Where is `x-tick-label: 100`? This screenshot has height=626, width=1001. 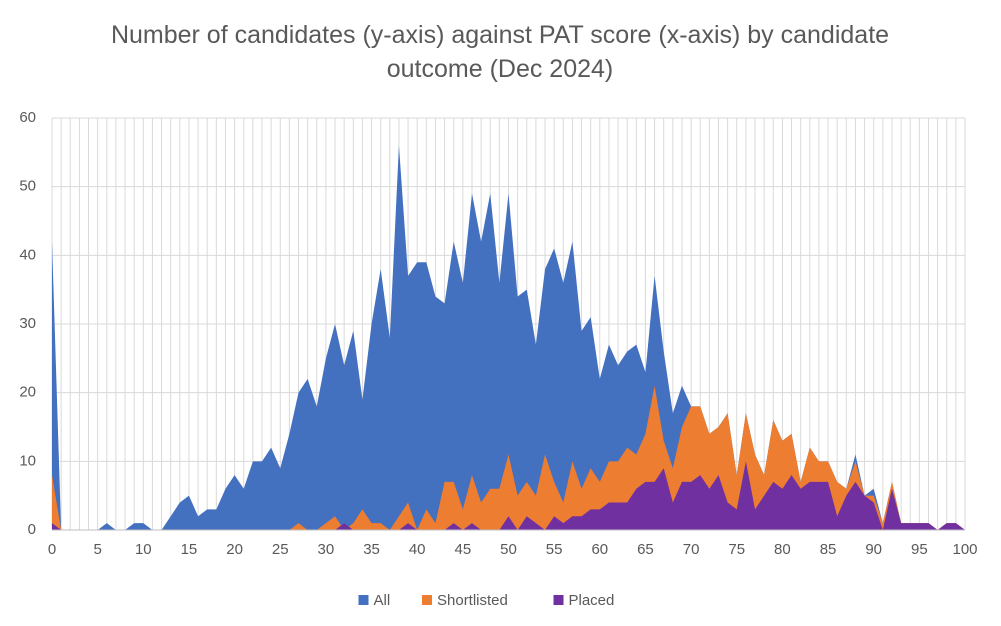
x-tick-label: 100 is located at coordinates (964, 549).